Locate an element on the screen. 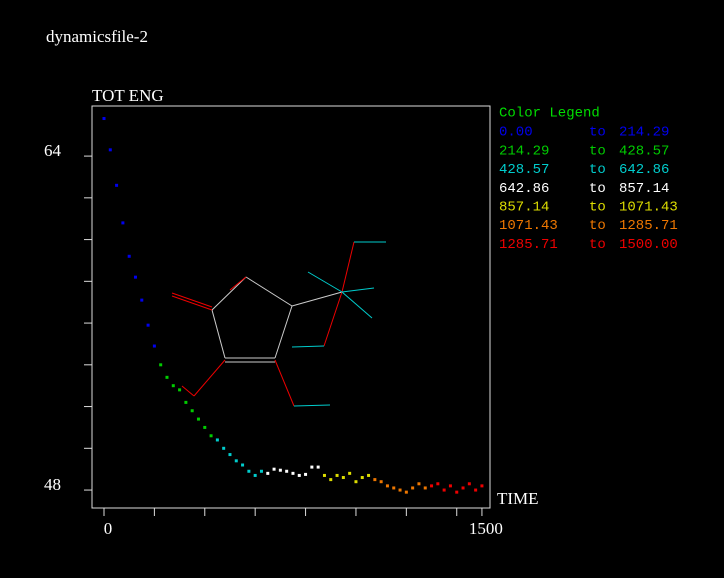 The image size is (724, 578). legend-from: 1071.43 is located at coordinates (528, 226).